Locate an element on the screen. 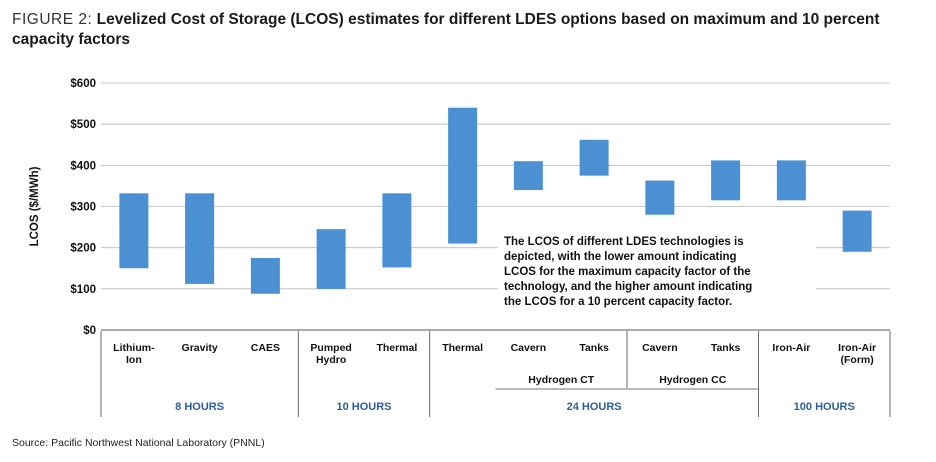 Image resolution: width=936 pixels, height=462 pixels. y-tick-label: $400 is located at coordinates (83, 166).